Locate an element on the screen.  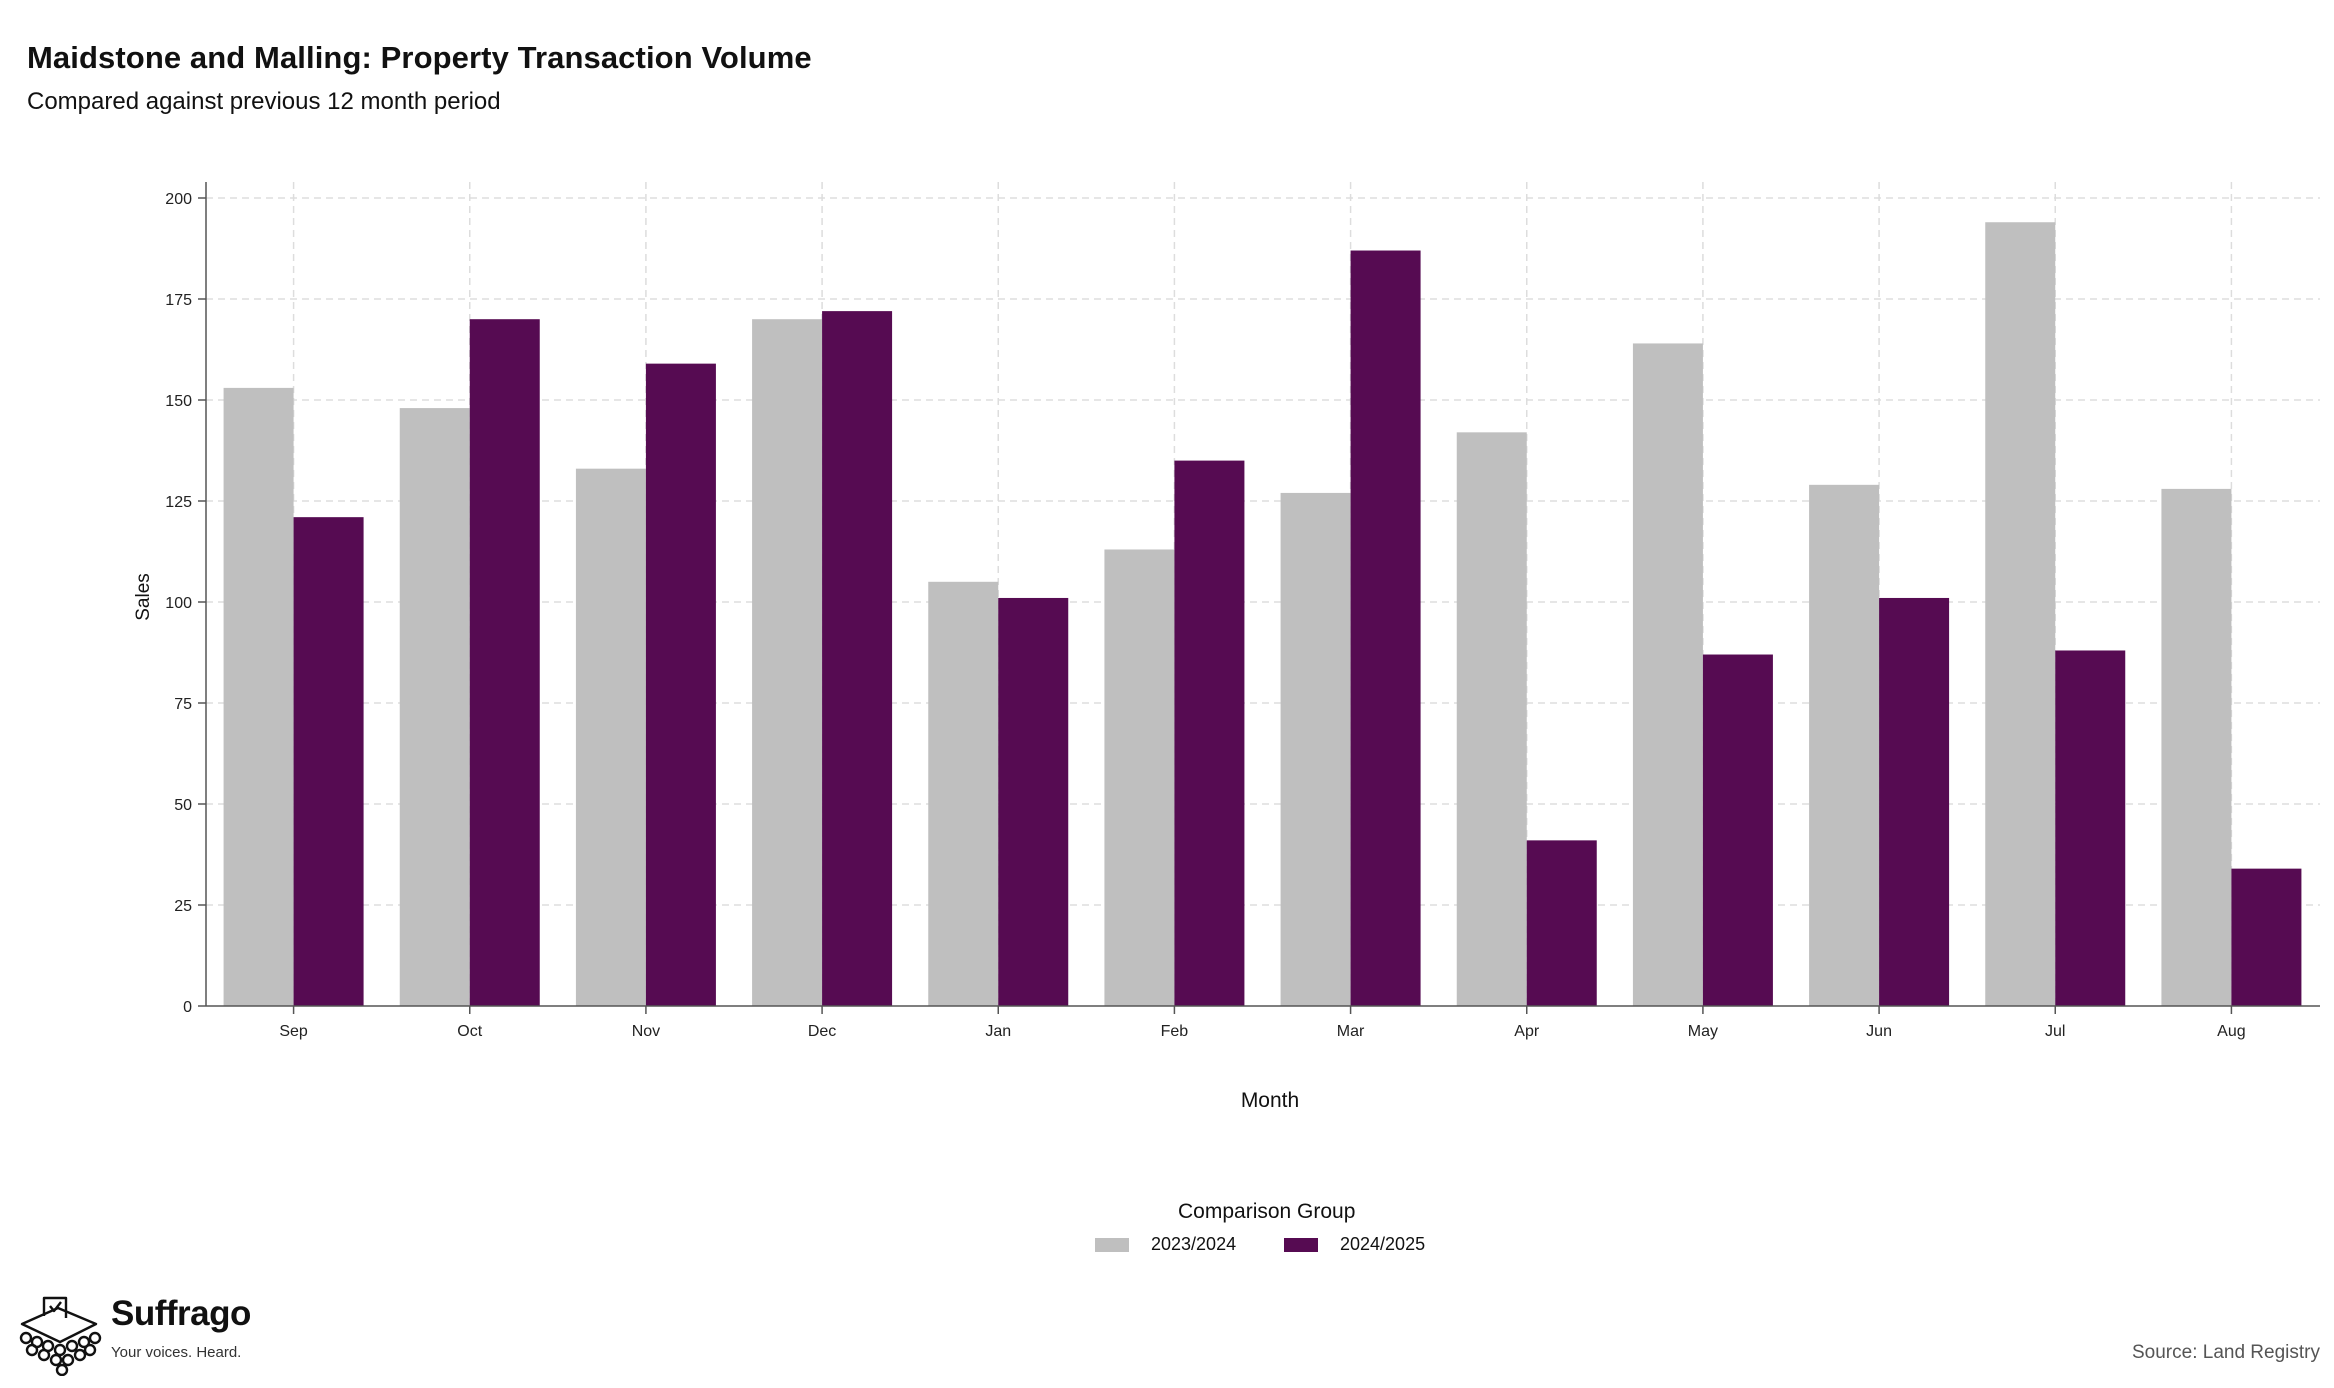
y-tick-label: 125 is located at coordinates (178, 502).